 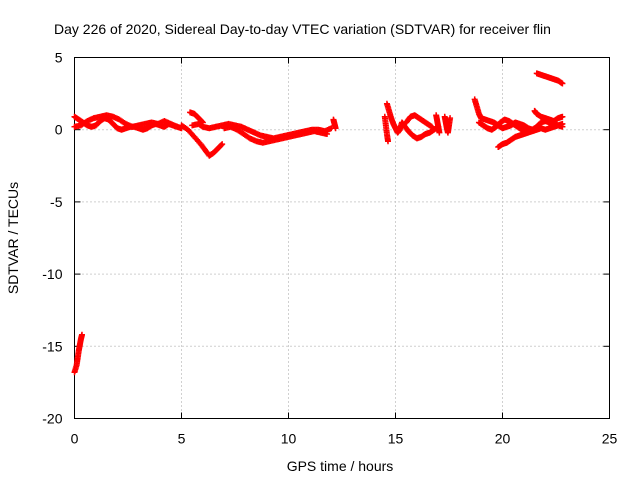 I want to click on x-tick-label: 10, so click(x=289, y=439).